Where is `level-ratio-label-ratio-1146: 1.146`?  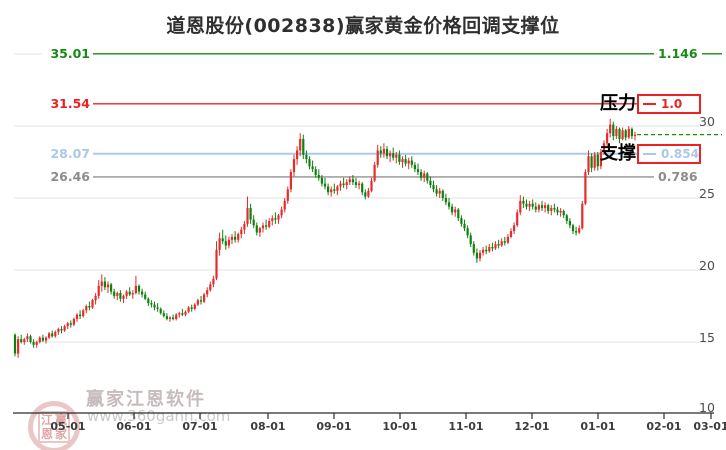 level-ratio-label-ratio-1146: 1.146 is located at coordinates (680, 53).